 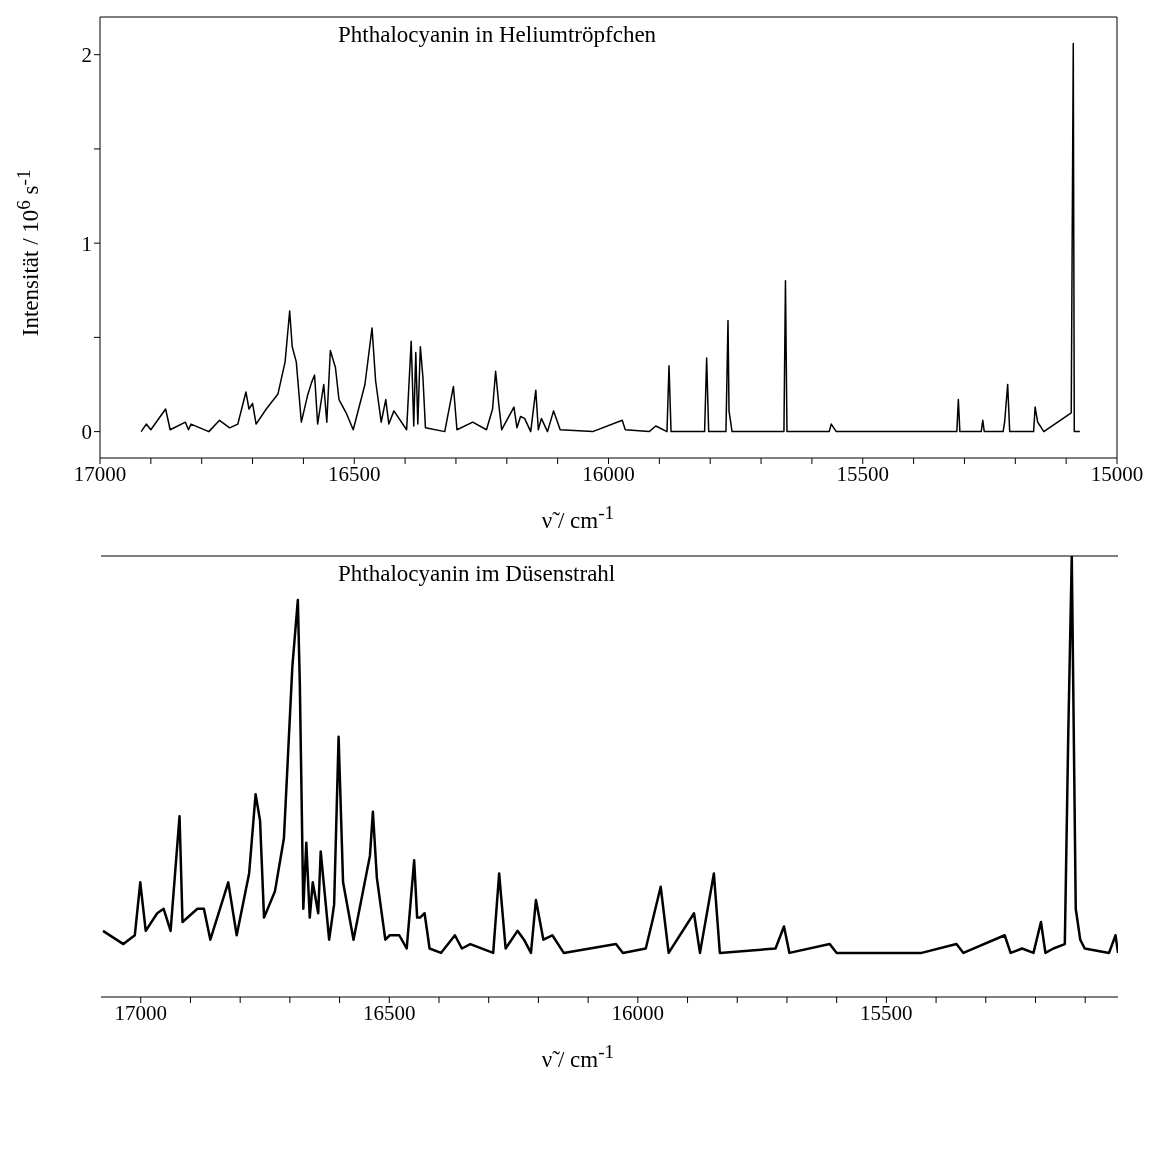 What do you see at coordinates (477, 574) in the screenshot?
I see `chart-title: Phthalocyanin im Düsenstrahl` at bounding box center [477, 574].